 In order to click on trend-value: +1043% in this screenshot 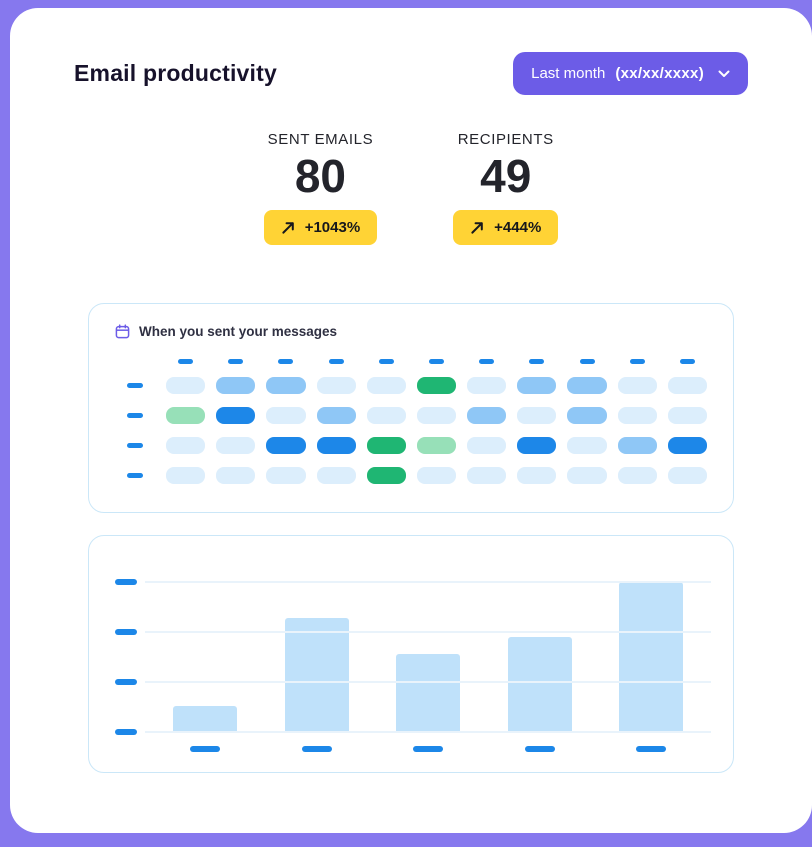, I will do `click(332, 227)`.